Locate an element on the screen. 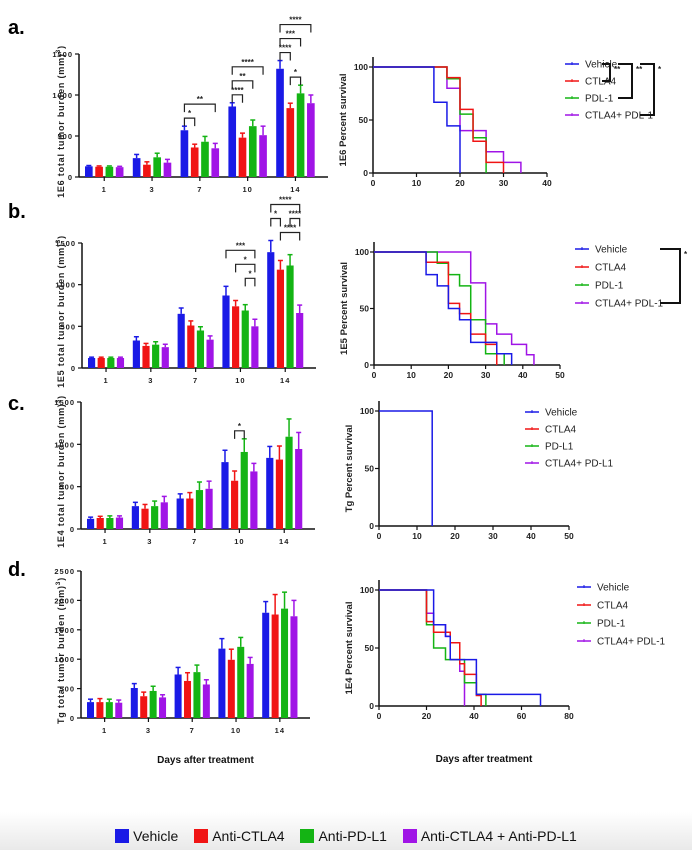 The height and width of the screenshot is (850, 692). legend-label: PDL-1 is located at coordinates (609, 286).